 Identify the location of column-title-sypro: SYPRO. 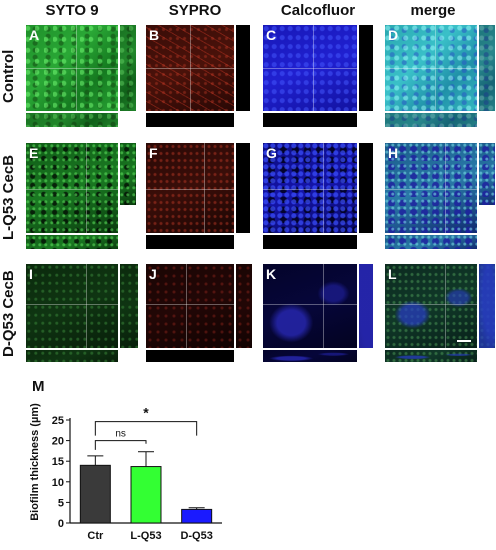
(195, 10).